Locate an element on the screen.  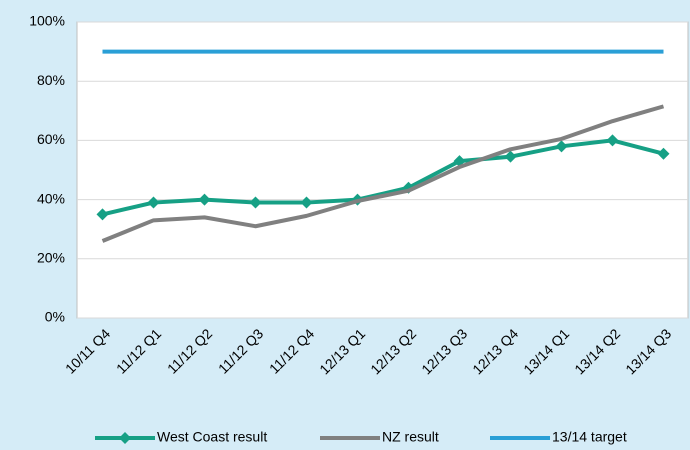
x-tick-label: 12/13 Q3 is located at coordinates (444, 351).